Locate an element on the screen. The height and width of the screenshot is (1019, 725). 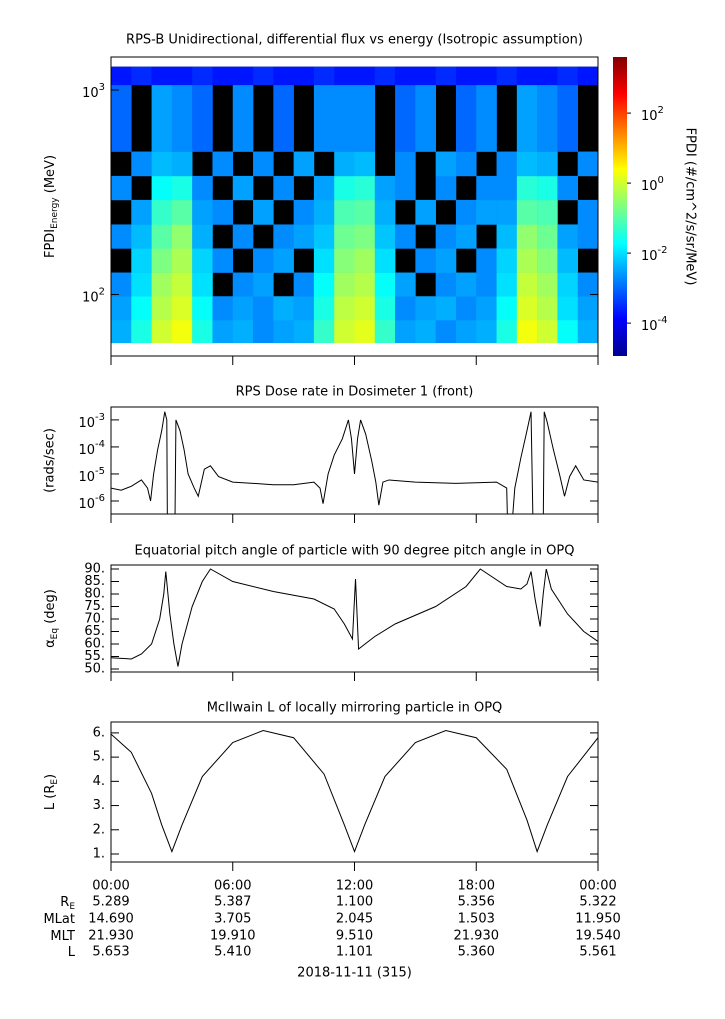
ephemeris-value: 5.356 is located at coordinates (476, 902).